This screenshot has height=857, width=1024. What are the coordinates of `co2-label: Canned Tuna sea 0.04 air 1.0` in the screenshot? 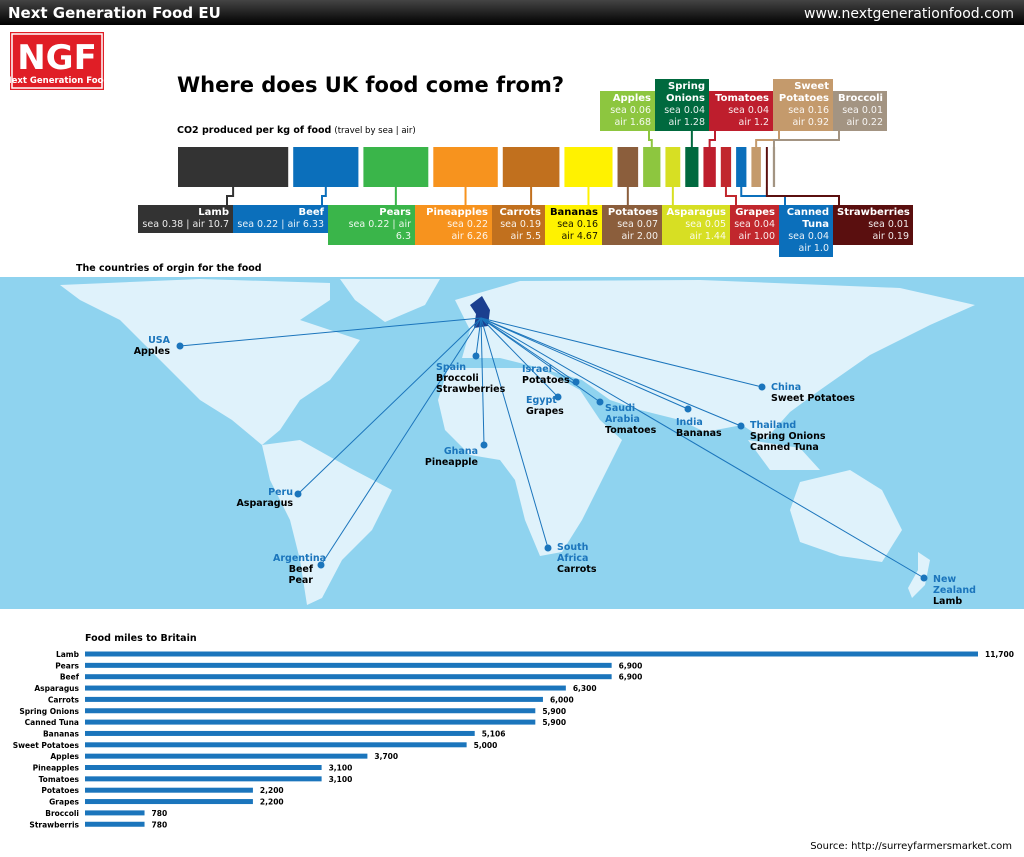 It's located at (806, 231).